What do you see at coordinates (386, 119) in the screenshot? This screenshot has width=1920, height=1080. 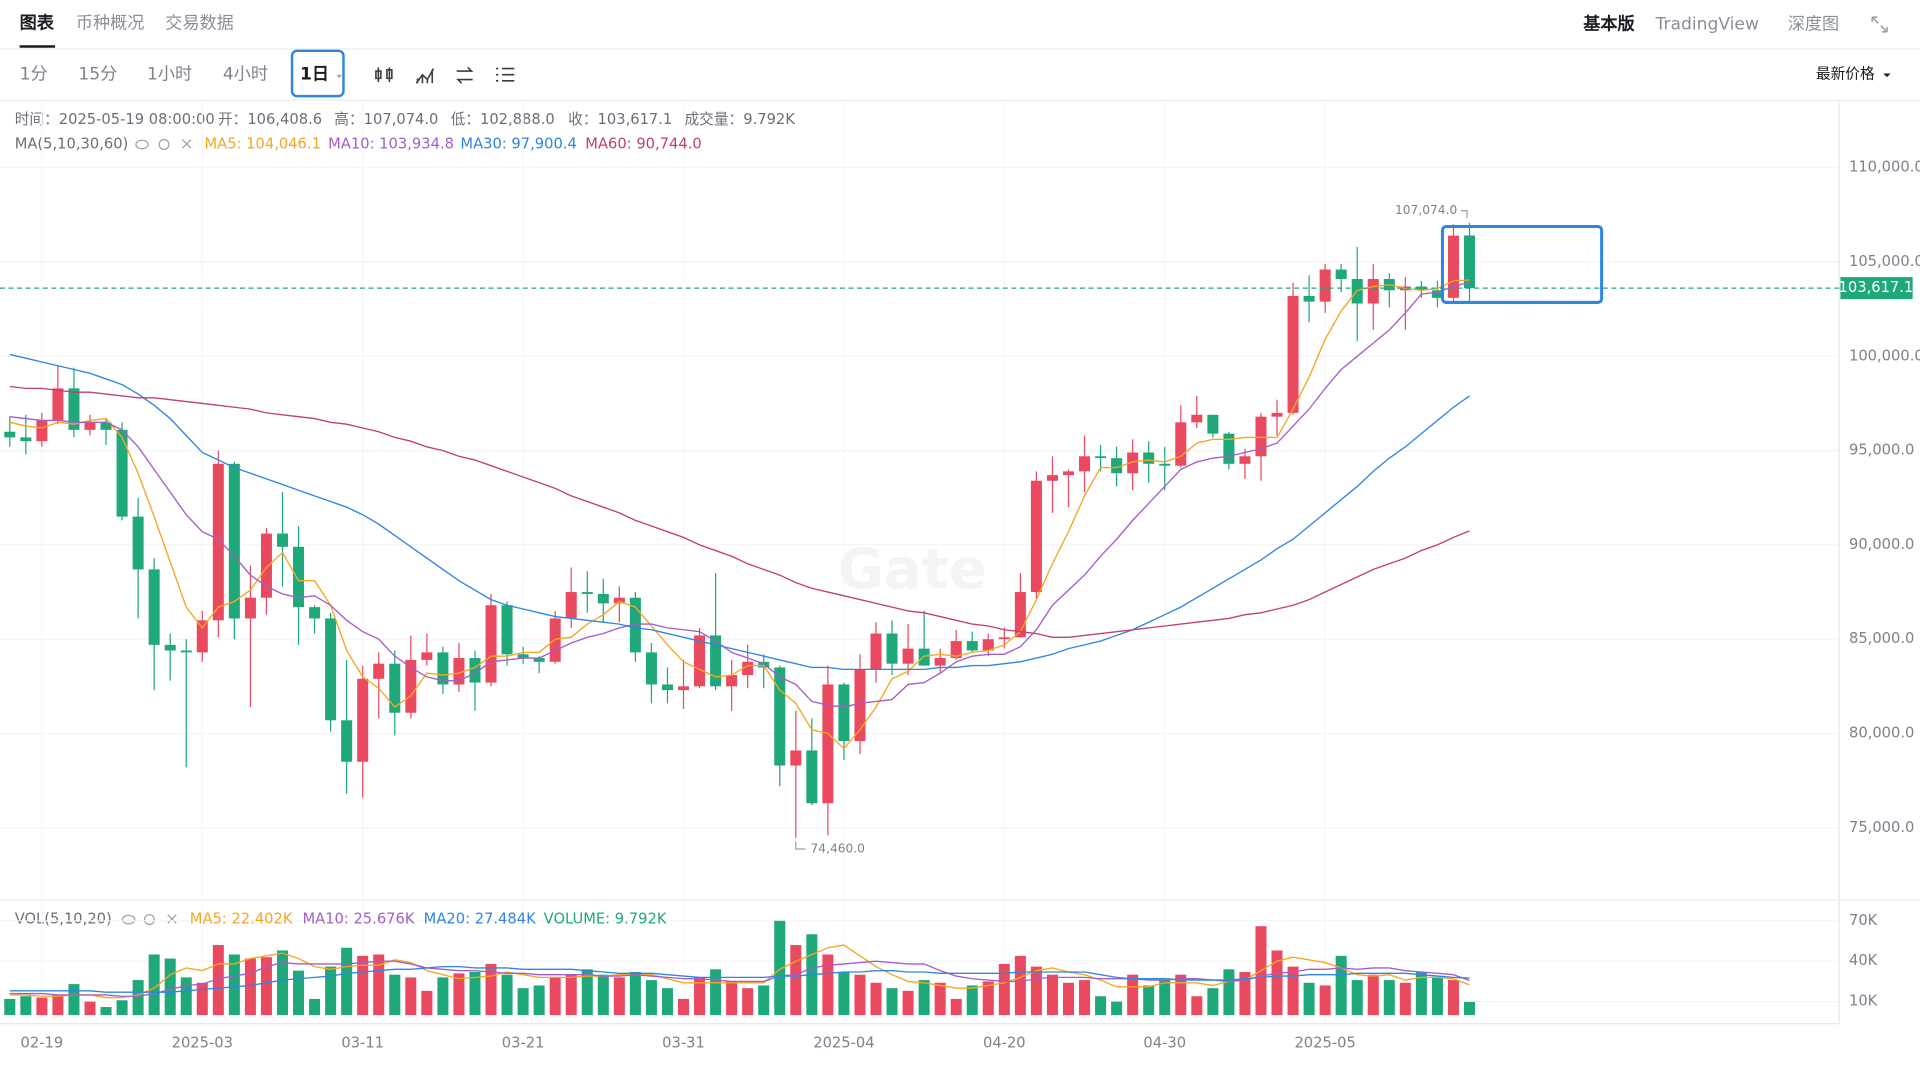 I see `info: 高：107,074.0` at bounding box center [386, 119].